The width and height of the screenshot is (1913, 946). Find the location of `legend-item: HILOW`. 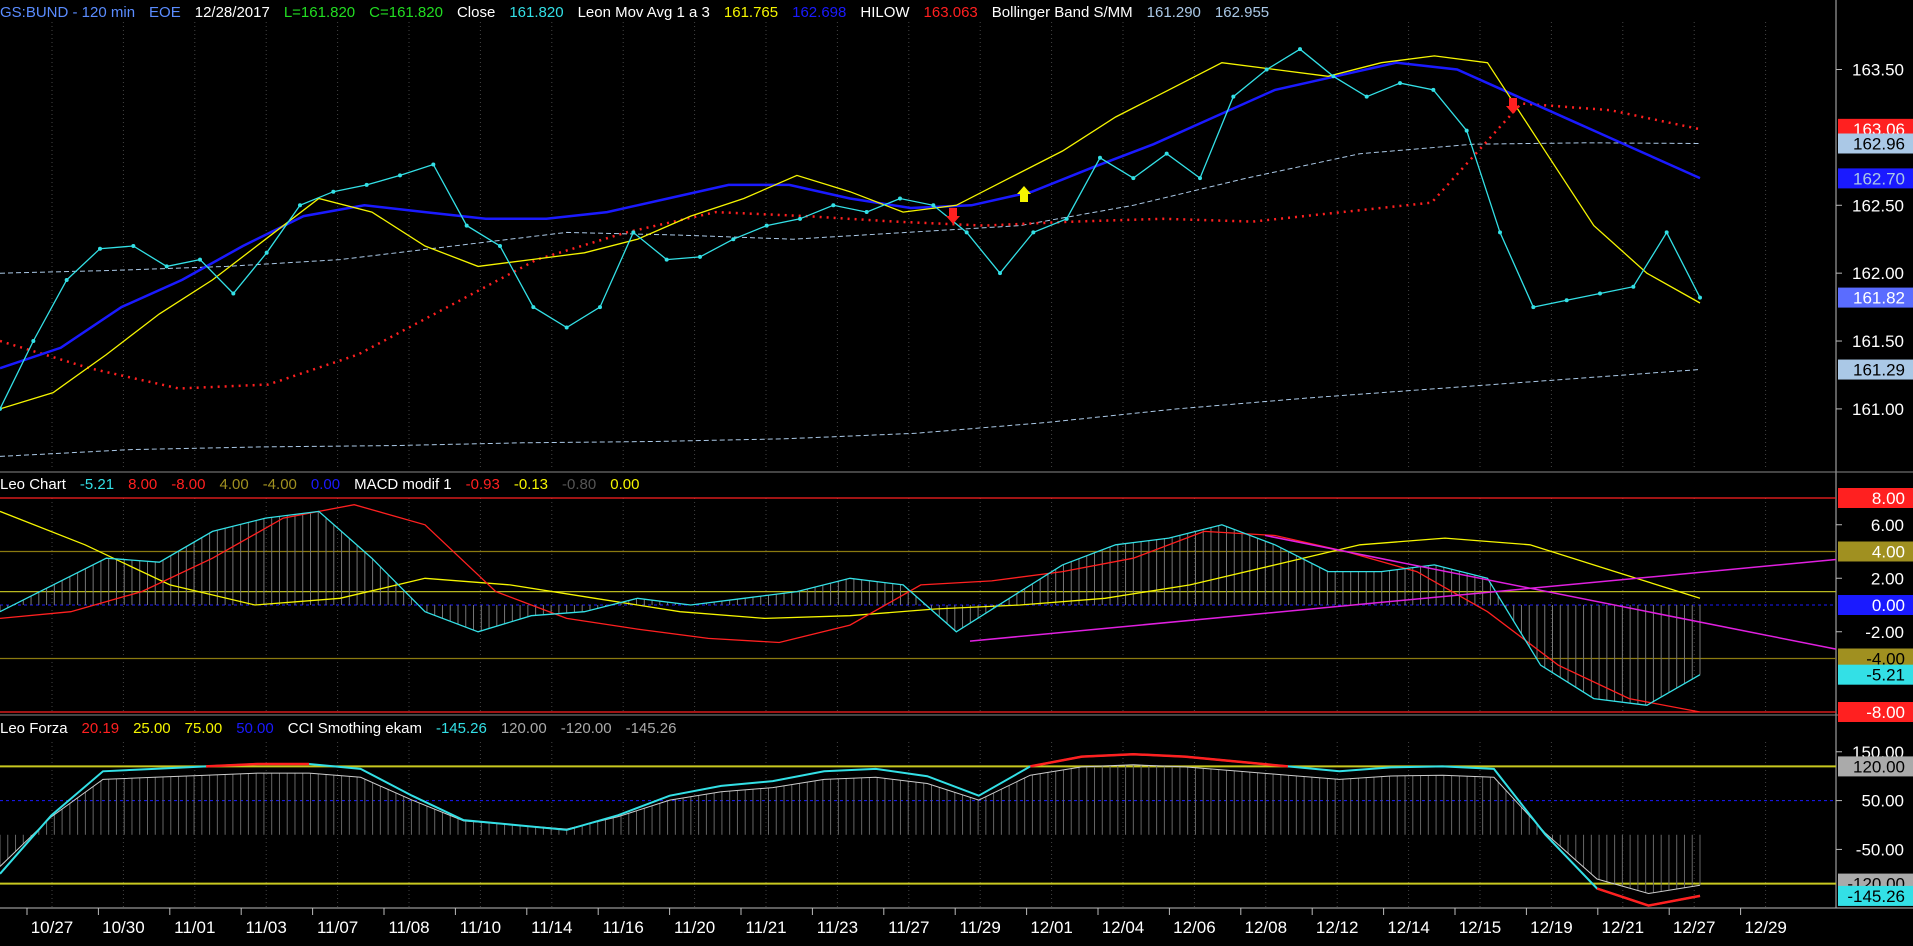

legend-item: HILOW is located at coordinates (885, 12).